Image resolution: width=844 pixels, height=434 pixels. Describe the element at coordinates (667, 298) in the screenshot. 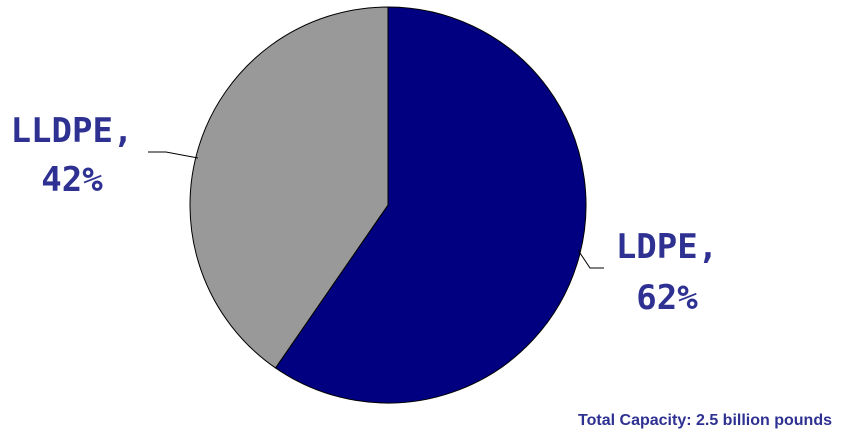

I see `slice-label-ldpe-value: 62%` at that location.